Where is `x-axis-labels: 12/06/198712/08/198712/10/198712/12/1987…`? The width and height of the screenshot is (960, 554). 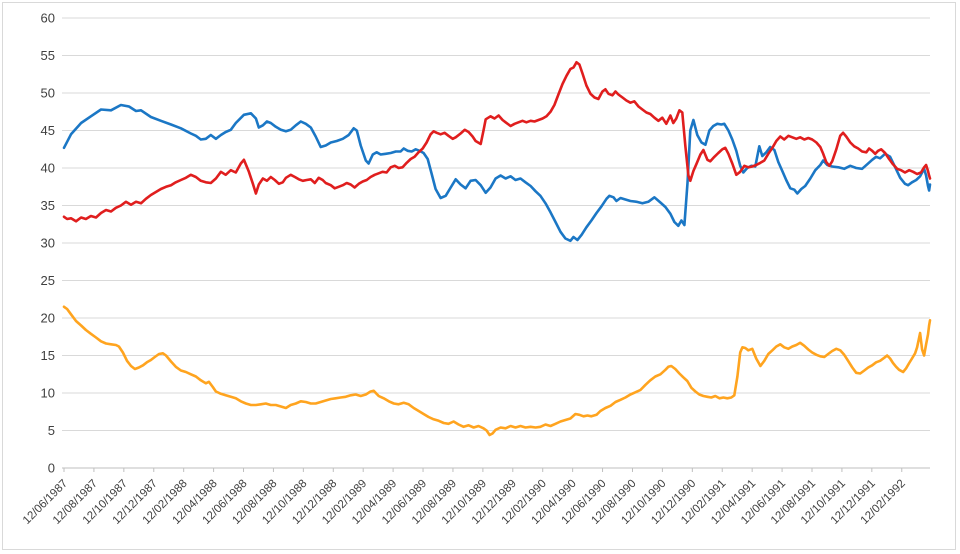 x-axis-labels: 12/06/198712/08/198712/10/198712/12/1987… is located at coordinates (464, 502).